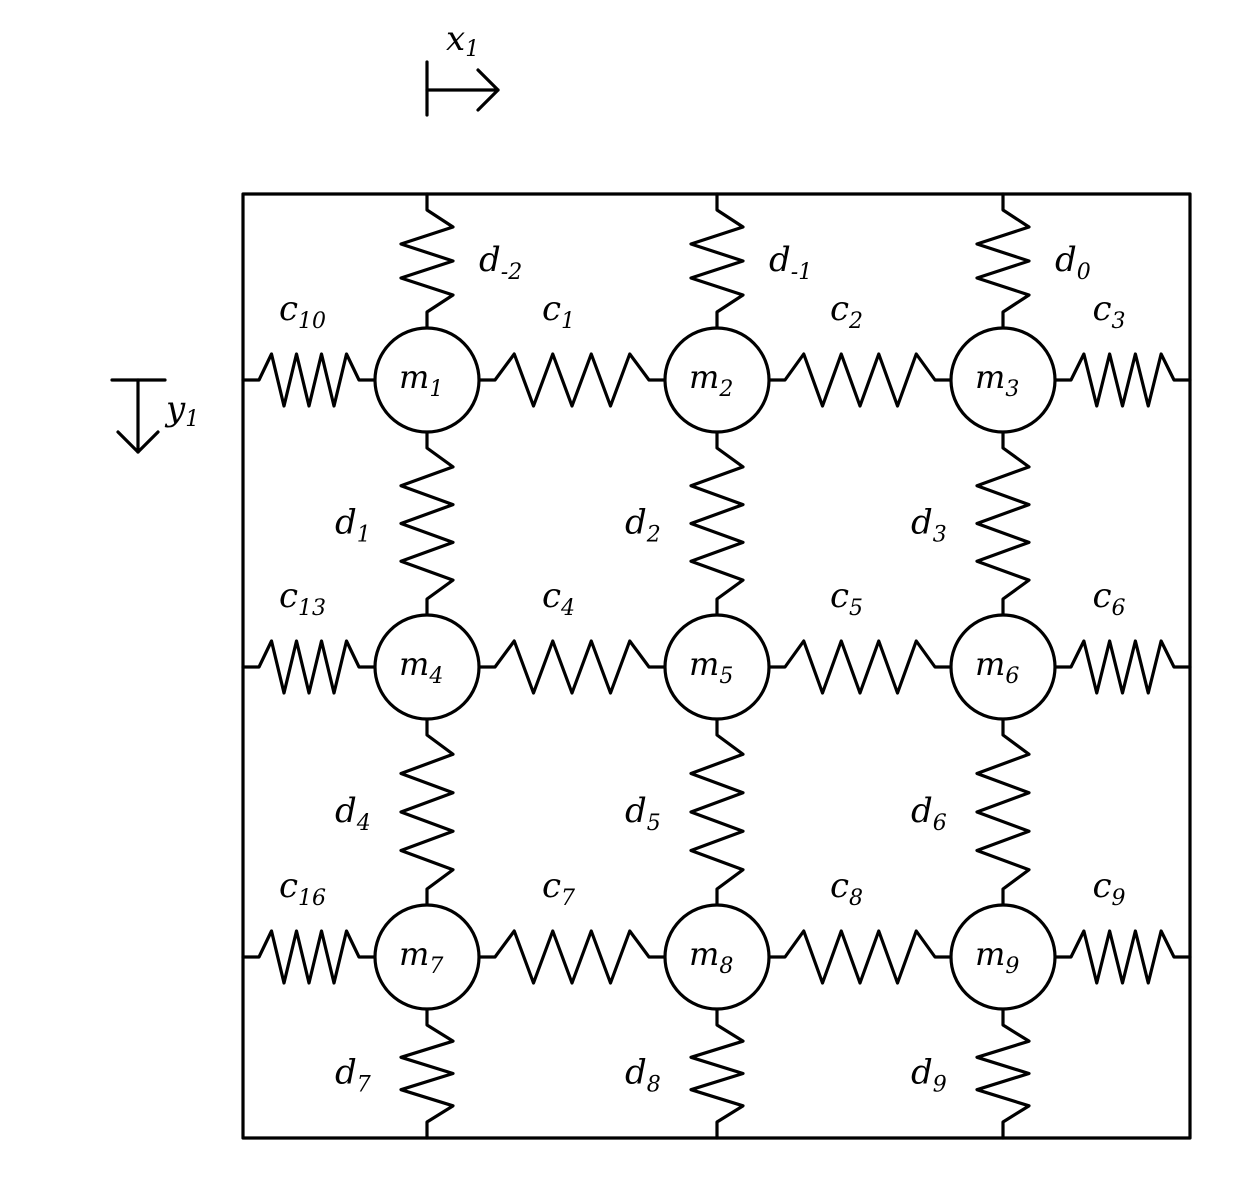 Image resolution: width=1256 pixels, height=1180 pixels. What do you see at coordinates (643, 813) in the screenshot?
I see `label-d5: d5` at bounding box center [643, 813].